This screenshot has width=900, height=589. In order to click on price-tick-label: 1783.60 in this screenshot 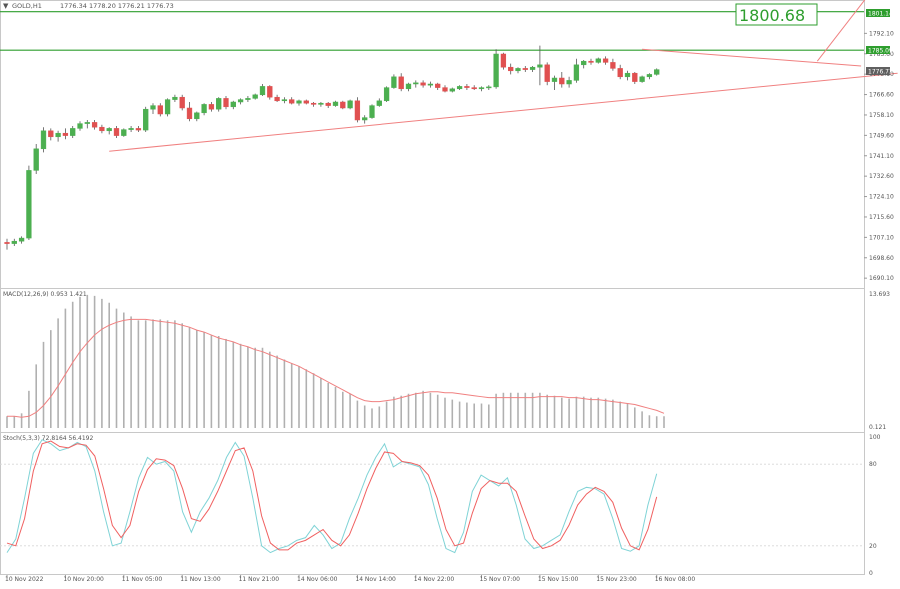, I will do `click(881, 54)`.